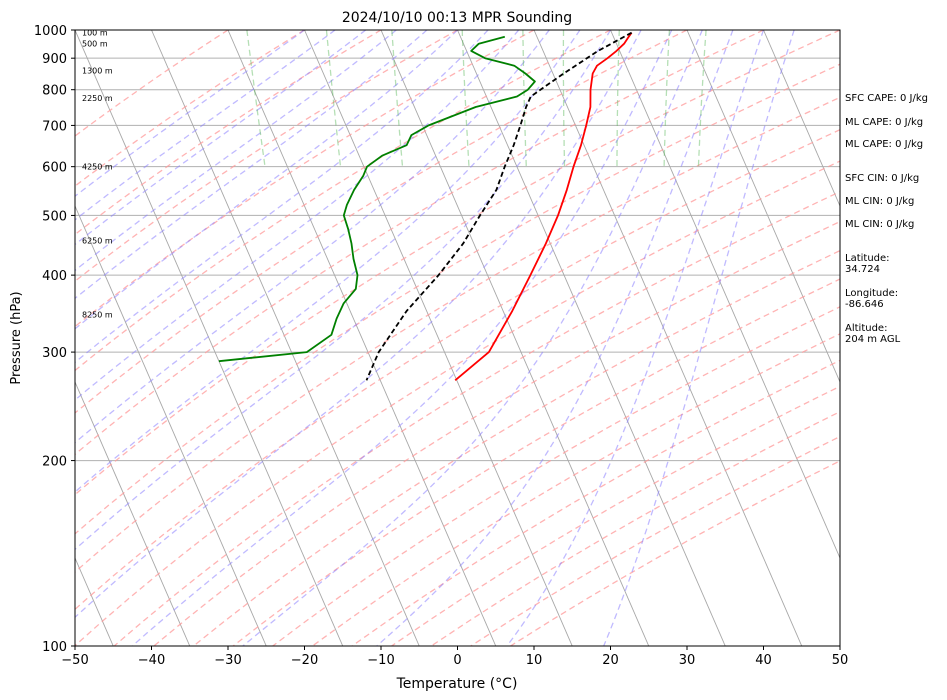  What do you see at coordinates (867, 258) in the screenshot?
I see `latitude-label: Latitude:` at bounding box center [867, 258].